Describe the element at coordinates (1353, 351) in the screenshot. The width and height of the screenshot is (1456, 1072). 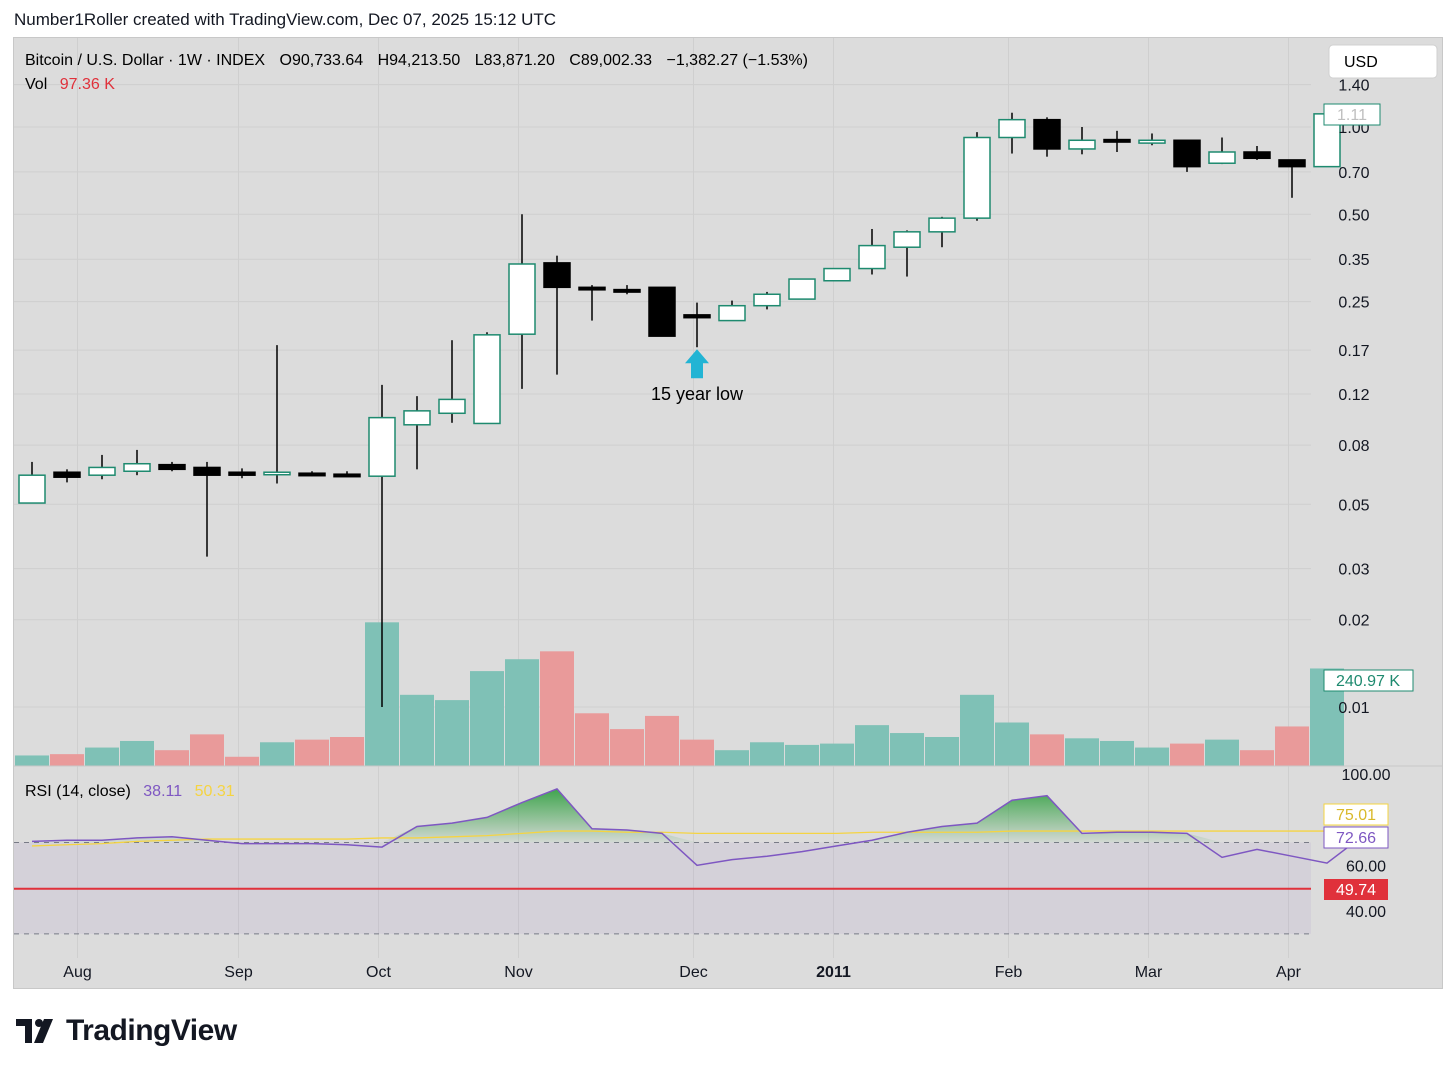
I see `price-tick-label: 0.17` at that location.